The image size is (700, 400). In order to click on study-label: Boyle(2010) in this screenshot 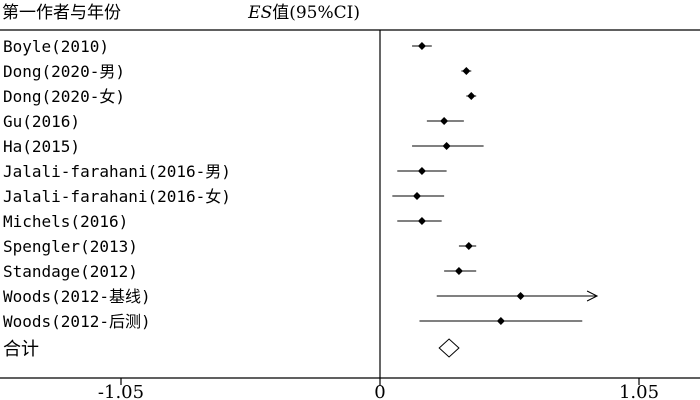, I will do `click(56, 46)`.